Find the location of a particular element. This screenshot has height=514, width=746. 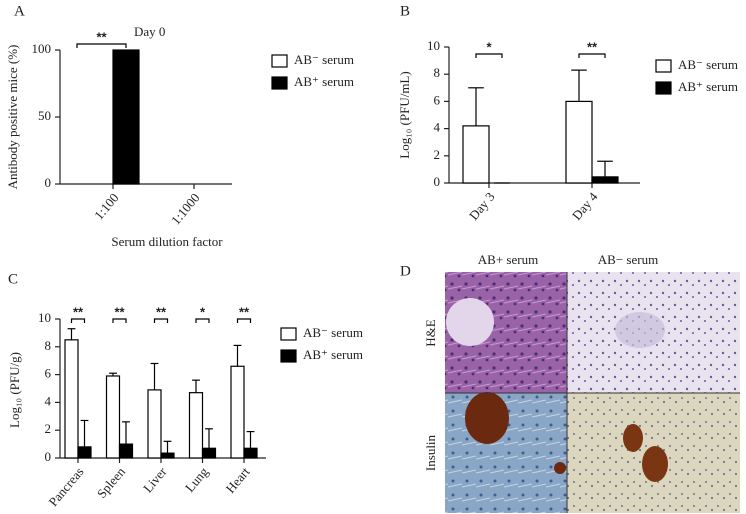

row-header: H&E is located at coordinates (430, 333).